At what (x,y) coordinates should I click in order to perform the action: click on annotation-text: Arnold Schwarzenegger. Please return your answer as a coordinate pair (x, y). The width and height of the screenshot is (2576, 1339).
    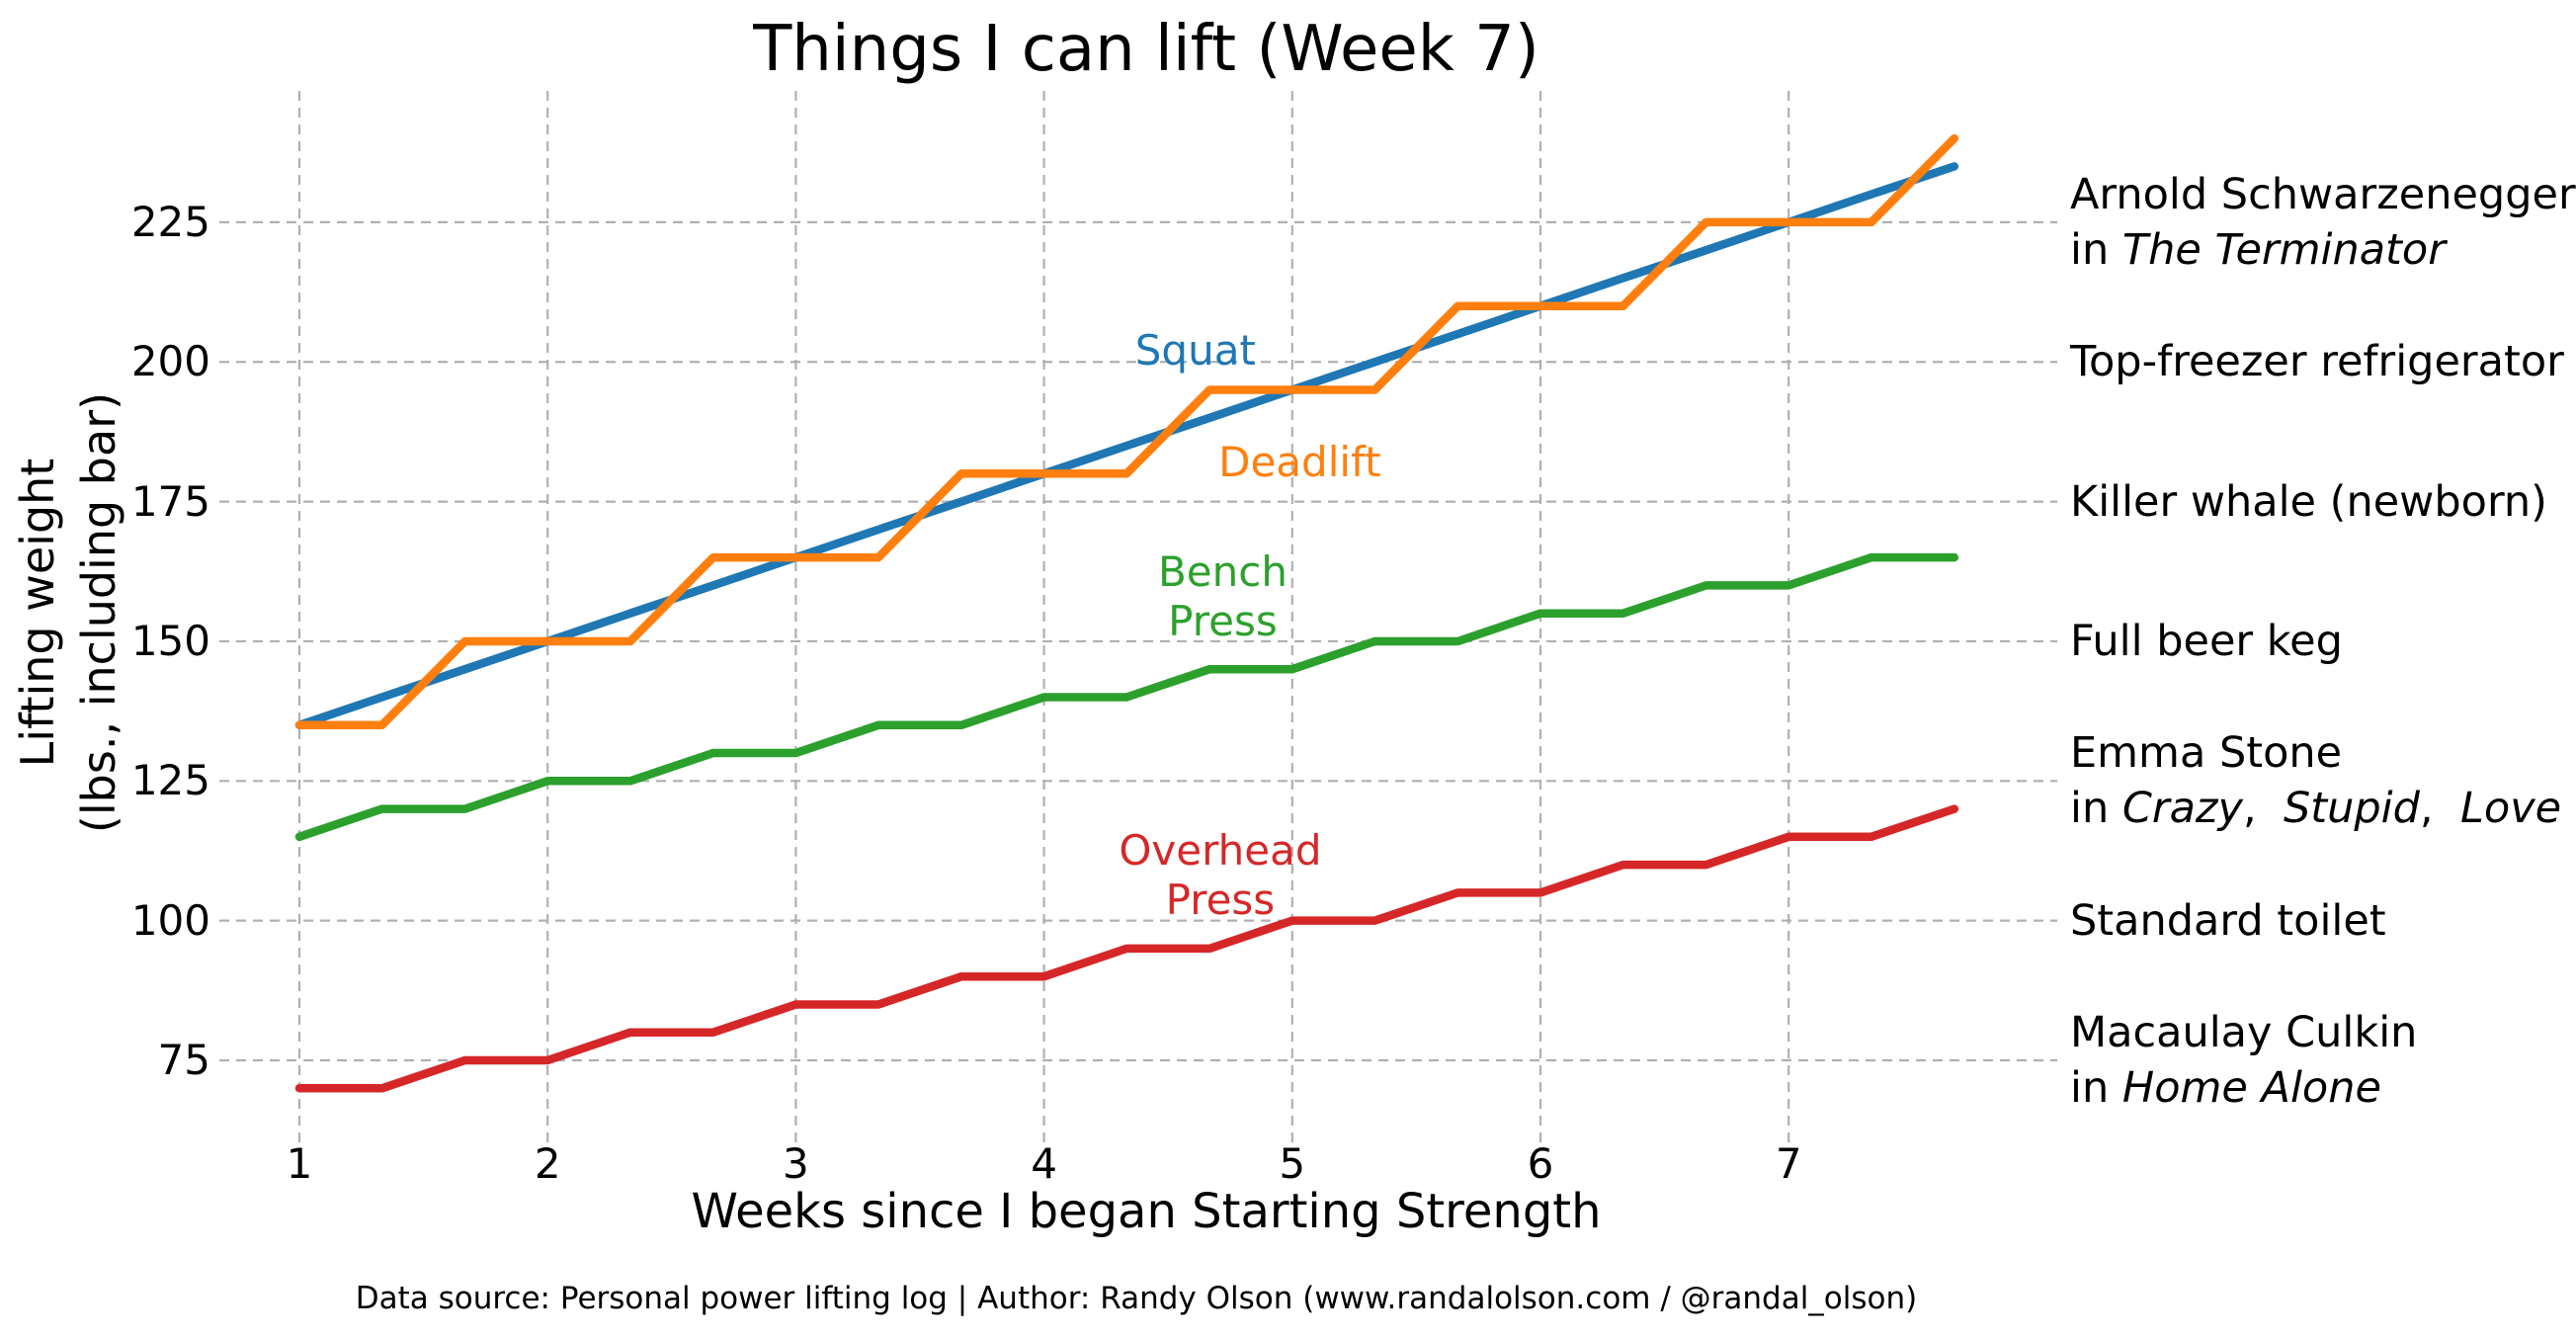
    Looking at the image, I should click on (2323, 194).